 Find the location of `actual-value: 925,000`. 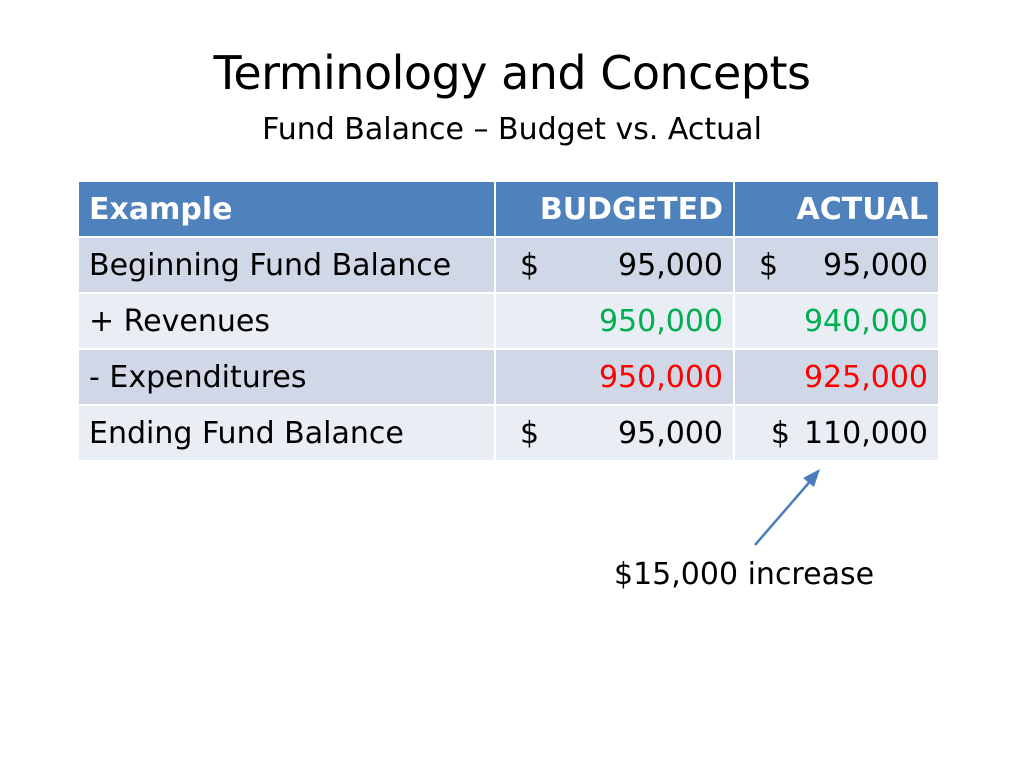

actual-value: 925,000 is located at coordinates (836, 377).